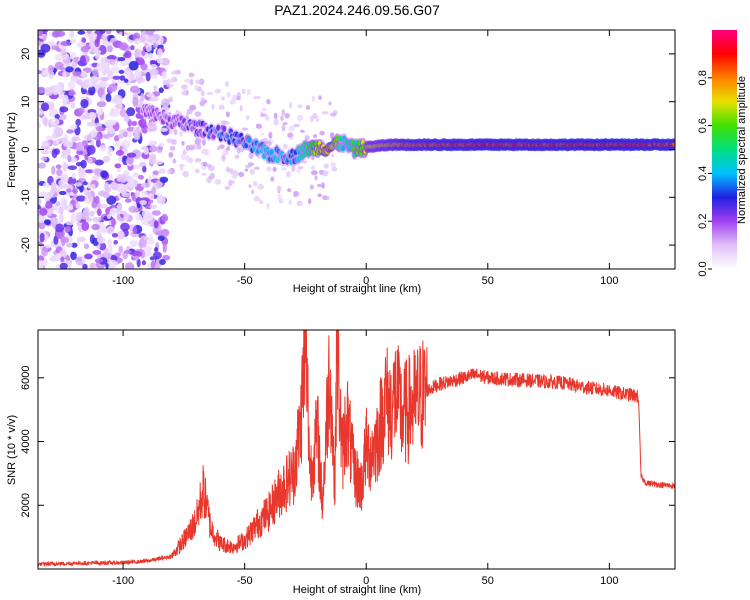  Describe the element at coordinates (26, 197) in the screenshot. I see `y-tick-label: -10` at that location.